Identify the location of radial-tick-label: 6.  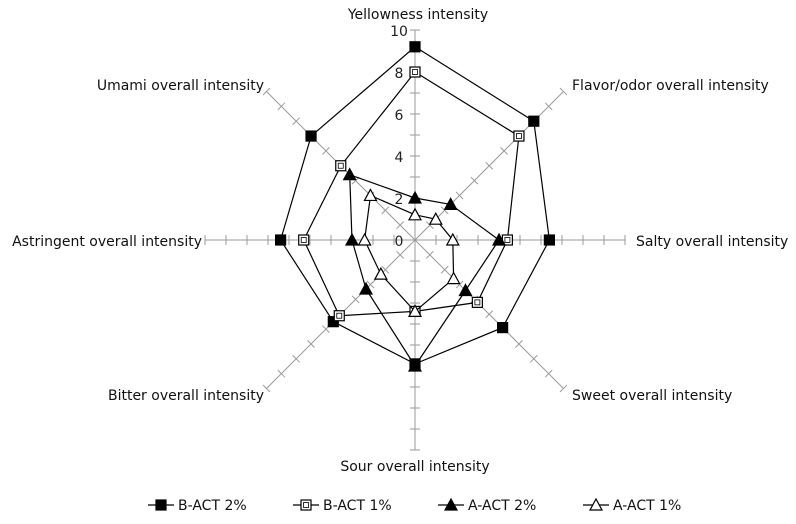
(399, 116).